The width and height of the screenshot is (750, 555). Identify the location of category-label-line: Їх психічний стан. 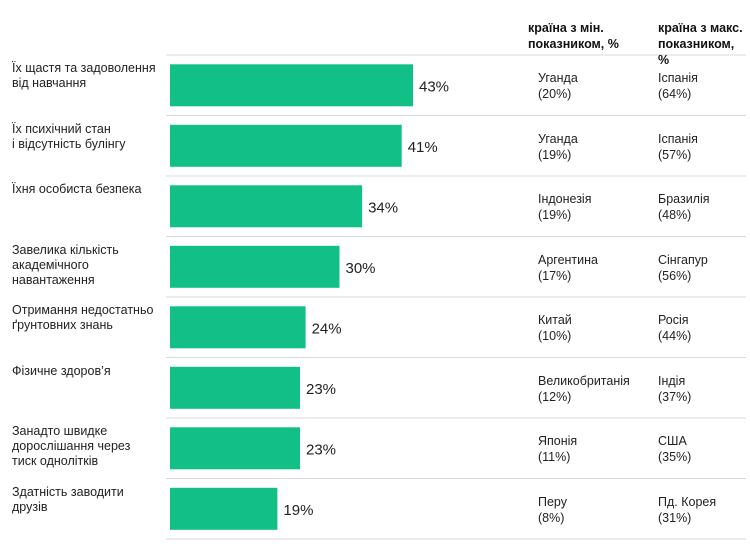
(61, 128).